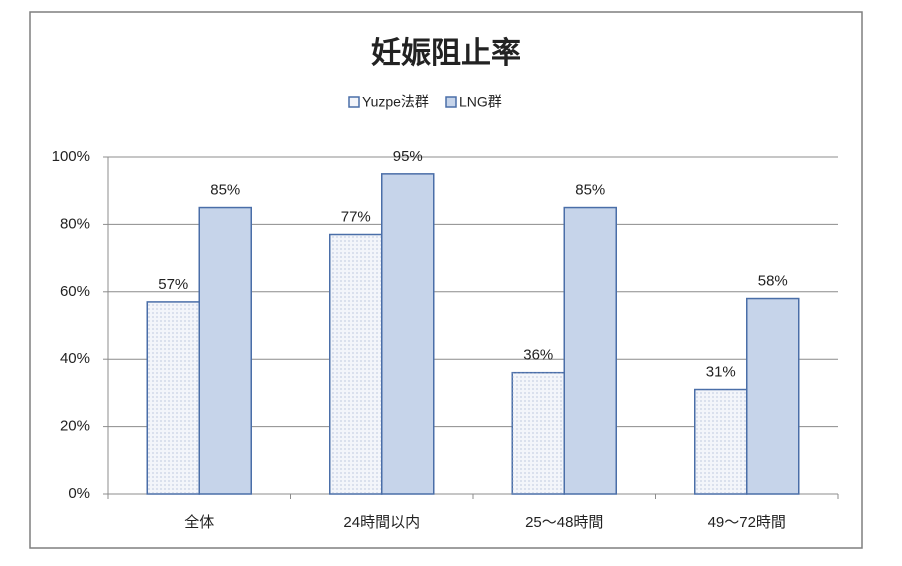 Image resolution: width=902 pixels, height=566 pixels. I want to click on y-tick-label: 100%, so click(71, 156).